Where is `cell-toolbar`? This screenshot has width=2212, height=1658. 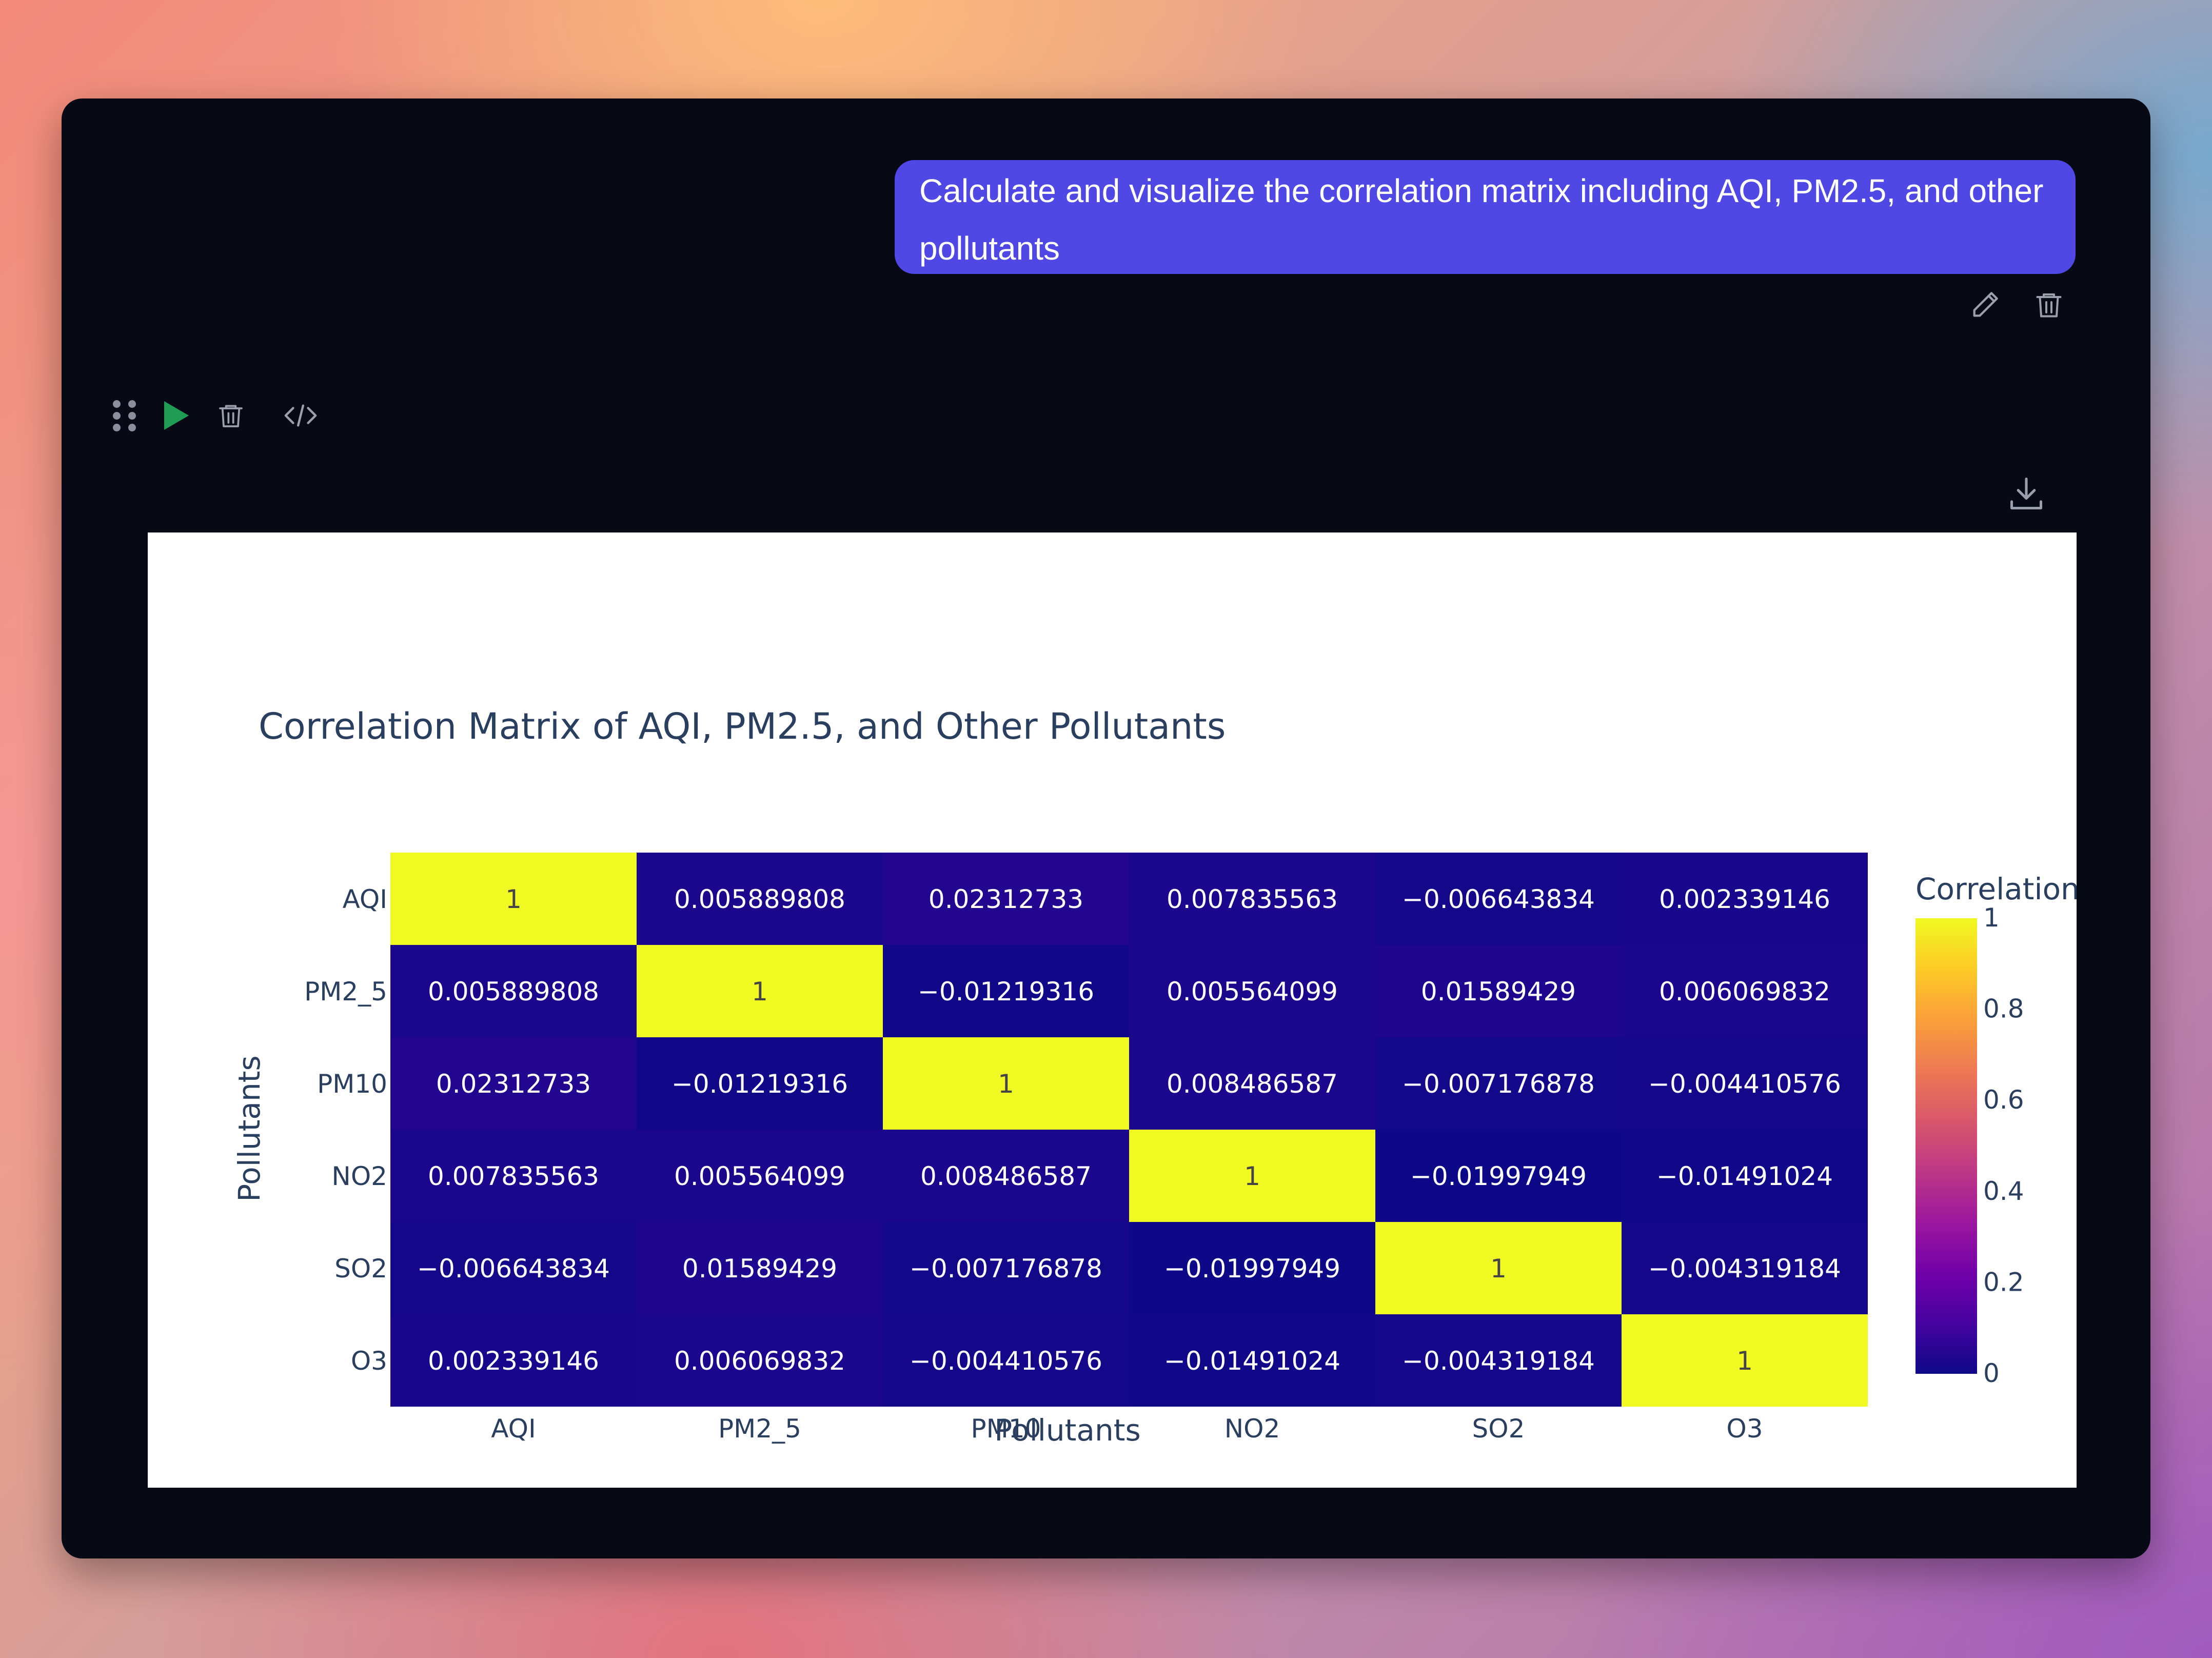 cell-toolbar is located at coordinates (214, 415).